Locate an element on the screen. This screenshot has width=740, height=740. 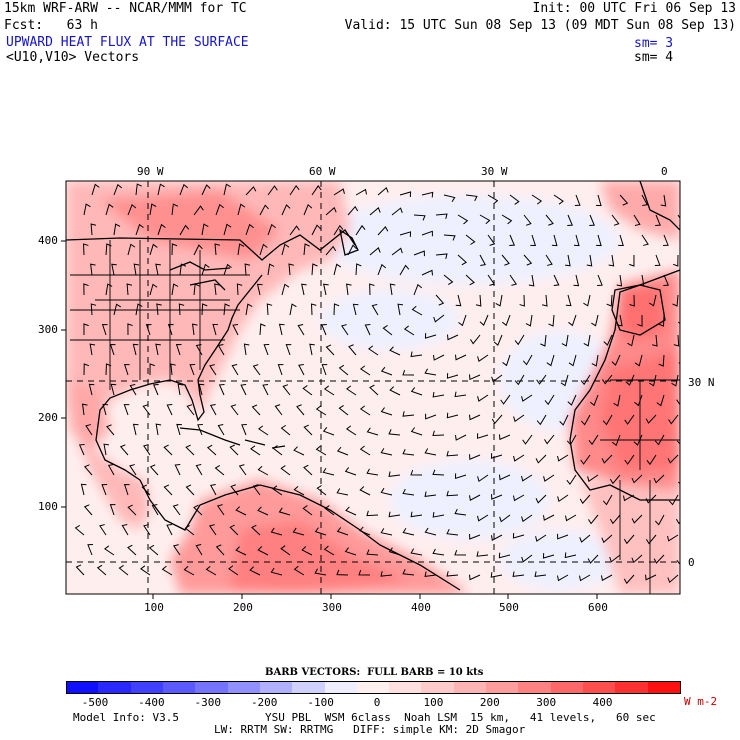
colorbar-label: 100 is located at coordinates (433, 702).